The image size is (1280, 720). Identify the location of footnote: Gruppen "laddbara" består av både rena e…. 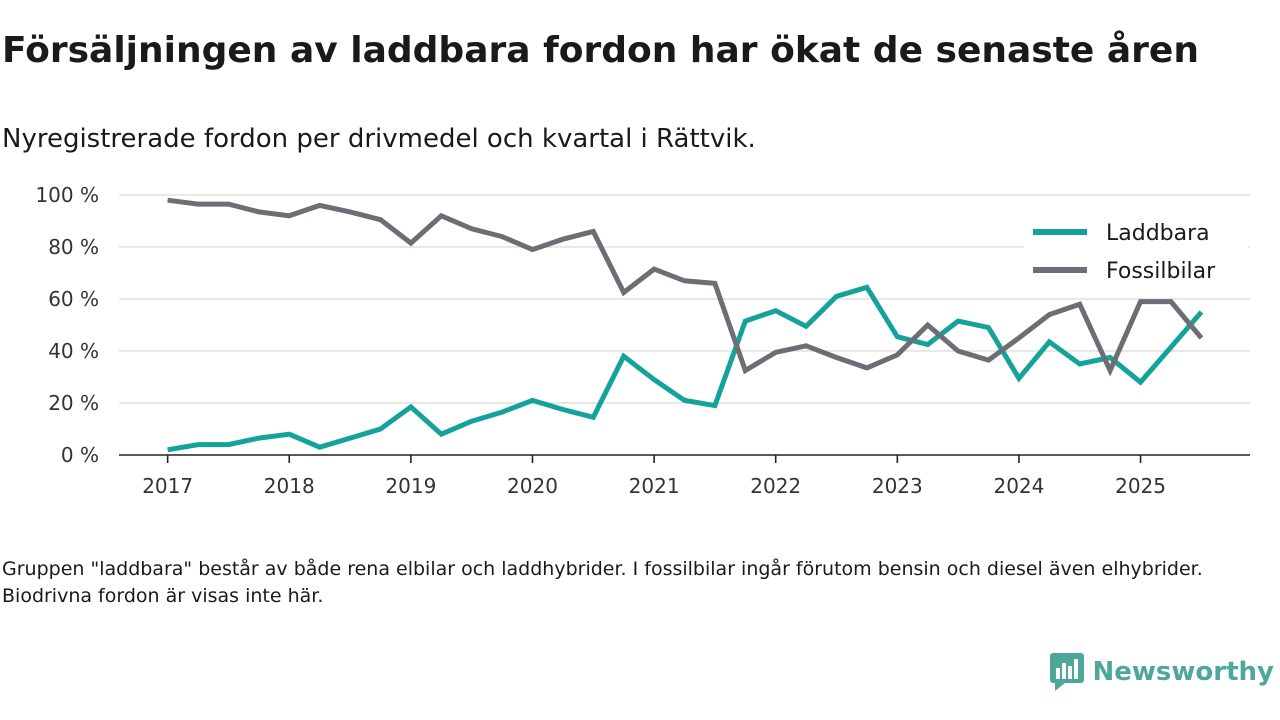
(602, 582).